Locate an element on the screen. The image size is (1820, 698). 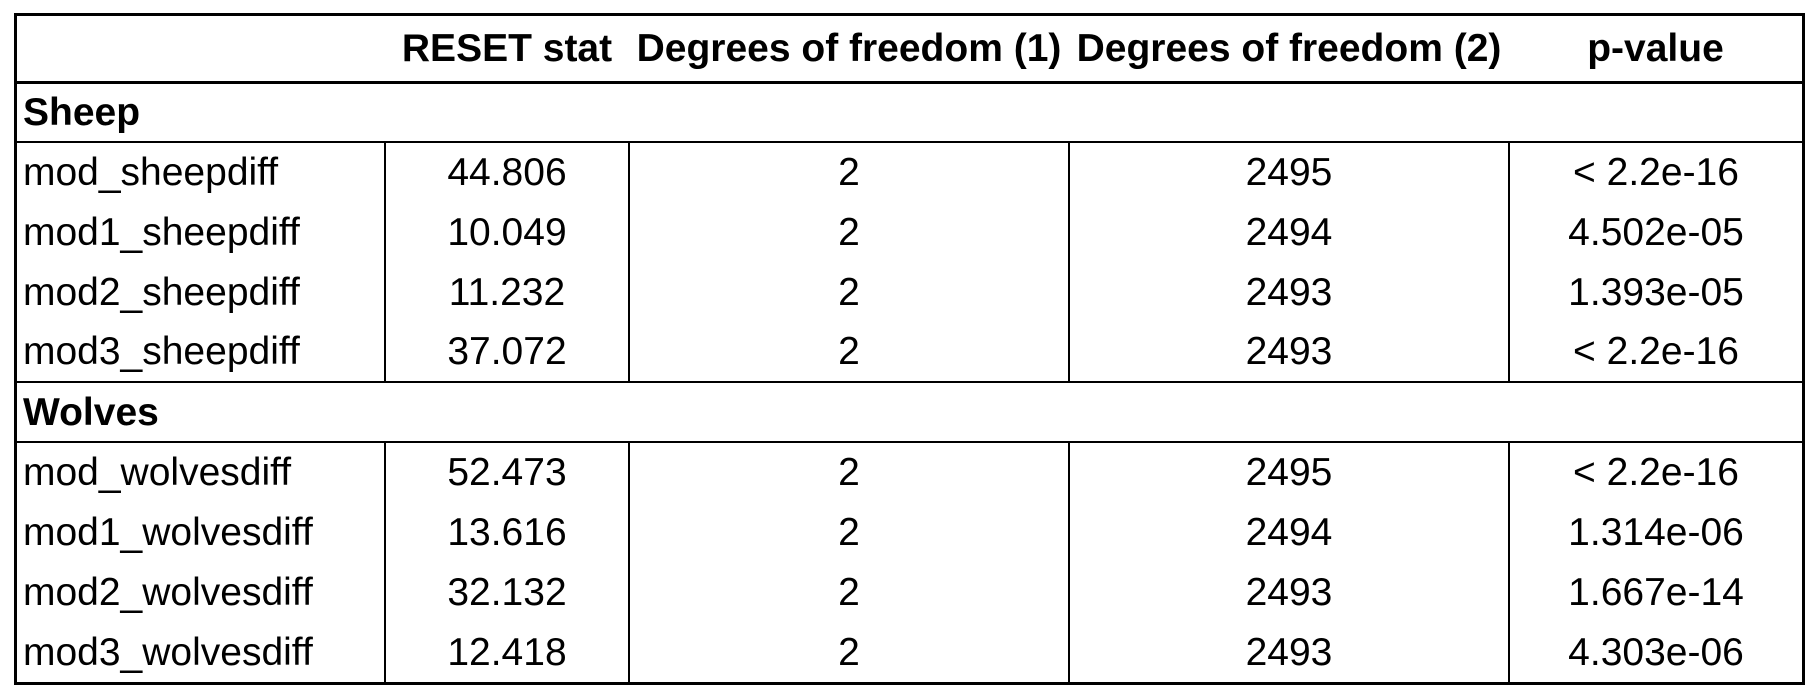
table-row: mod2_sheepdiff 11.232 2 2493 1.393e-05 is located at coordinates (909, 292).